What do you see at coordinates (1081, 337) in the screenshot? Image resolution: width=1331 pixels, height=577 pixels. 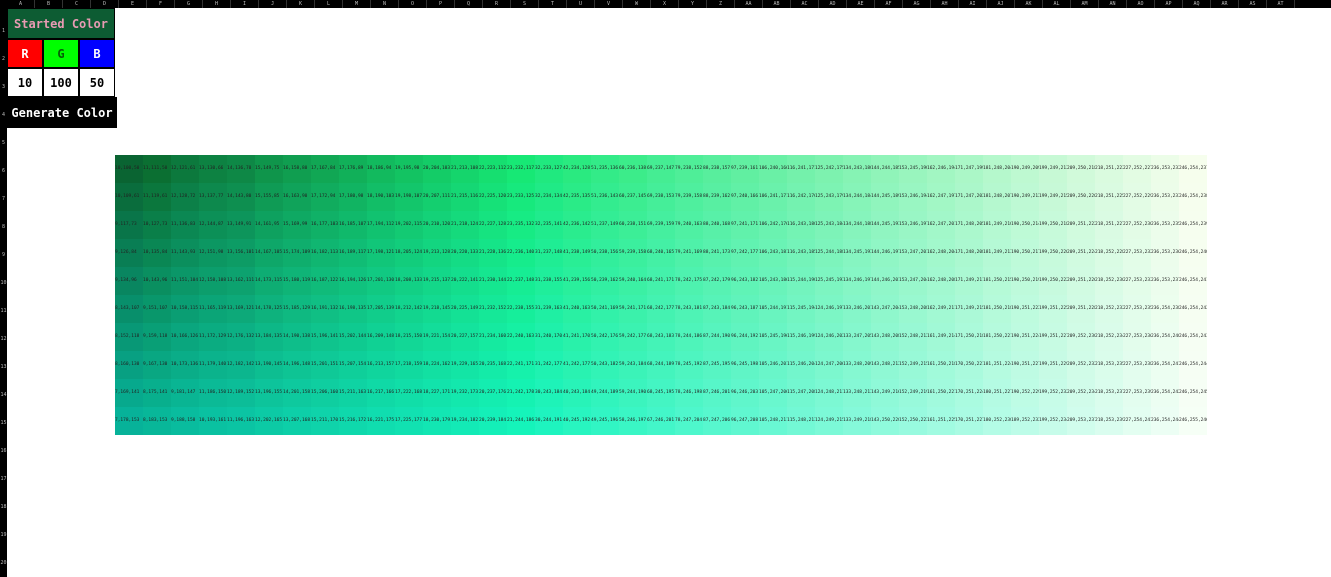 I see `gradient-cell: 209,252,230` at bounding box center [1081, 337].